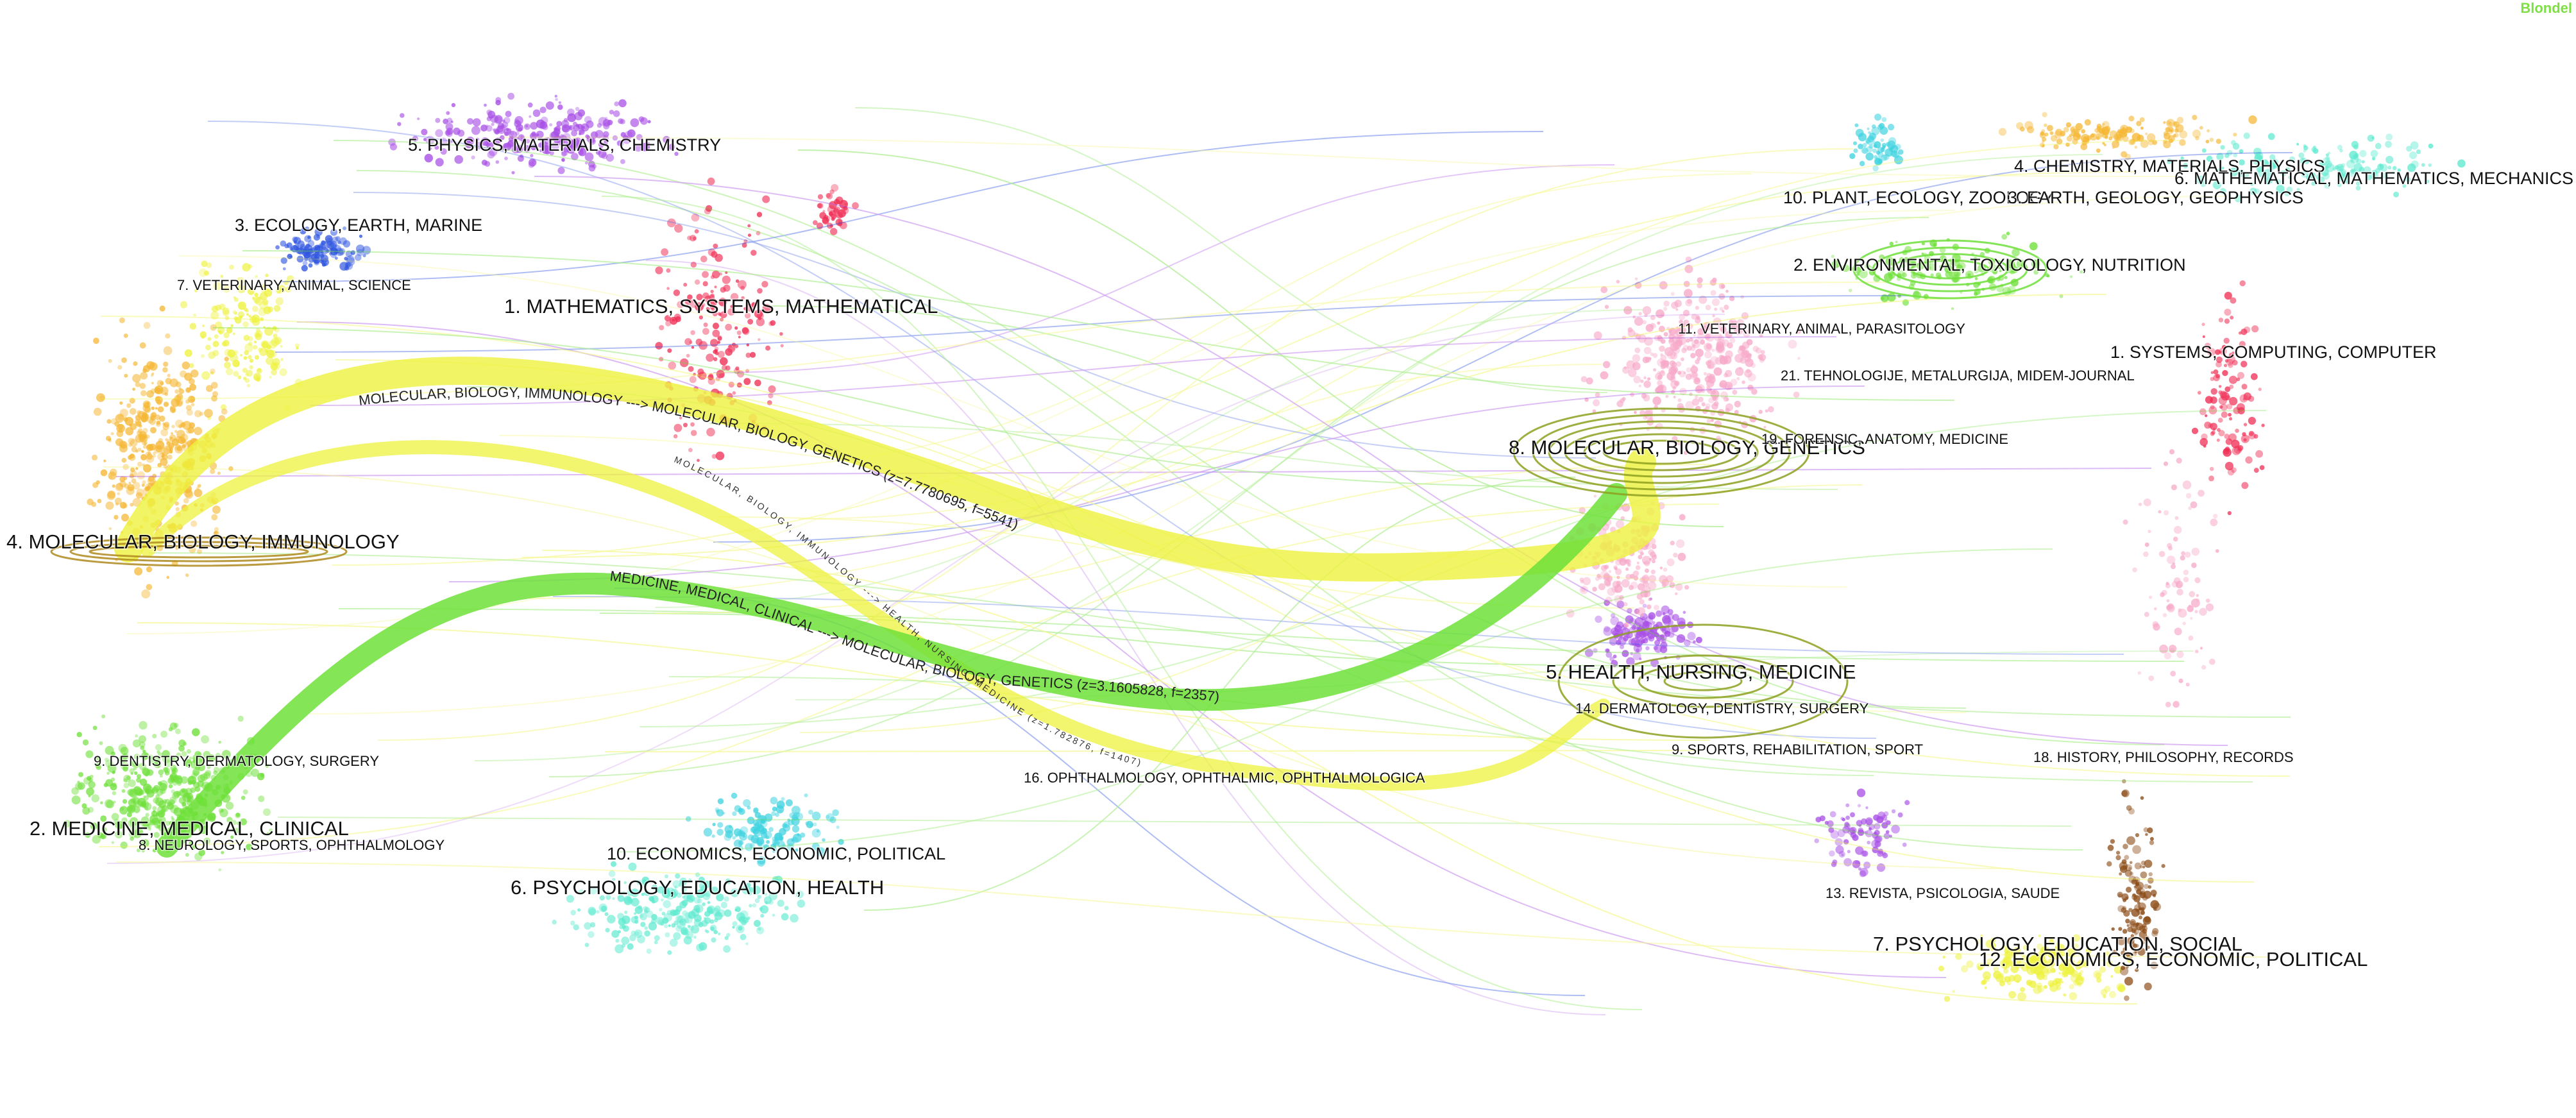 This screenshot has height=1118, width=2576. What do you see at coordinates (294, 285) in the screenshot?
I see `citing-cluster-label: 7. VETERINARY, ANIMAL, SCIENCE` at bounding box center [294, 285].